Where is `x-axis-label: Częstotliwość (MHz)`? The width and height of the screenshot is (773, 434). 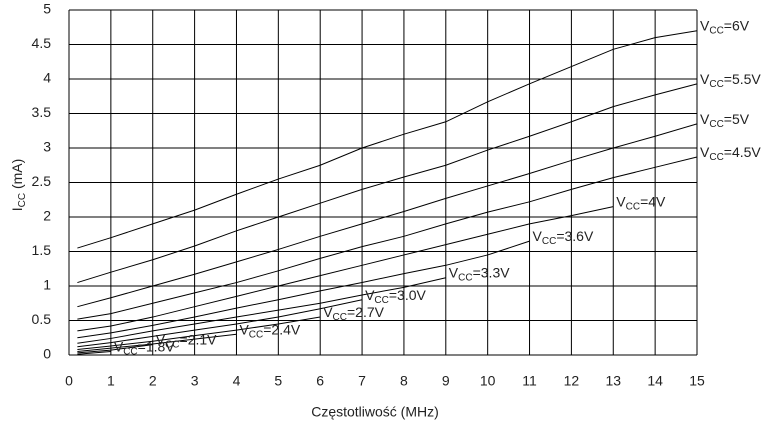
x-axis-label: Częstotliwość (MHz) is located at coordinates (375, 412).